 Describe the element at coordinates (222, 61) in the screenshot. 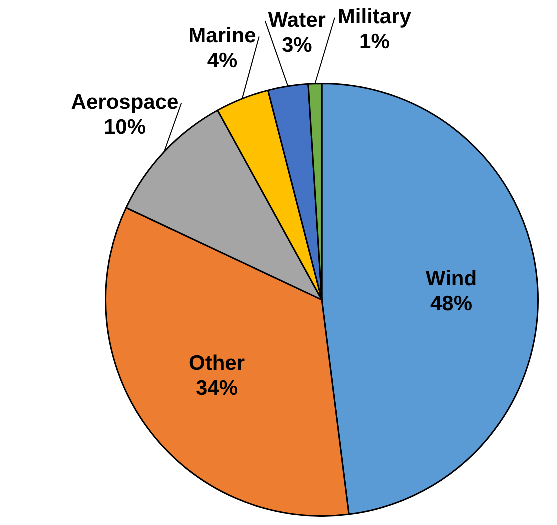

I see `data-label: 4%` at that location.